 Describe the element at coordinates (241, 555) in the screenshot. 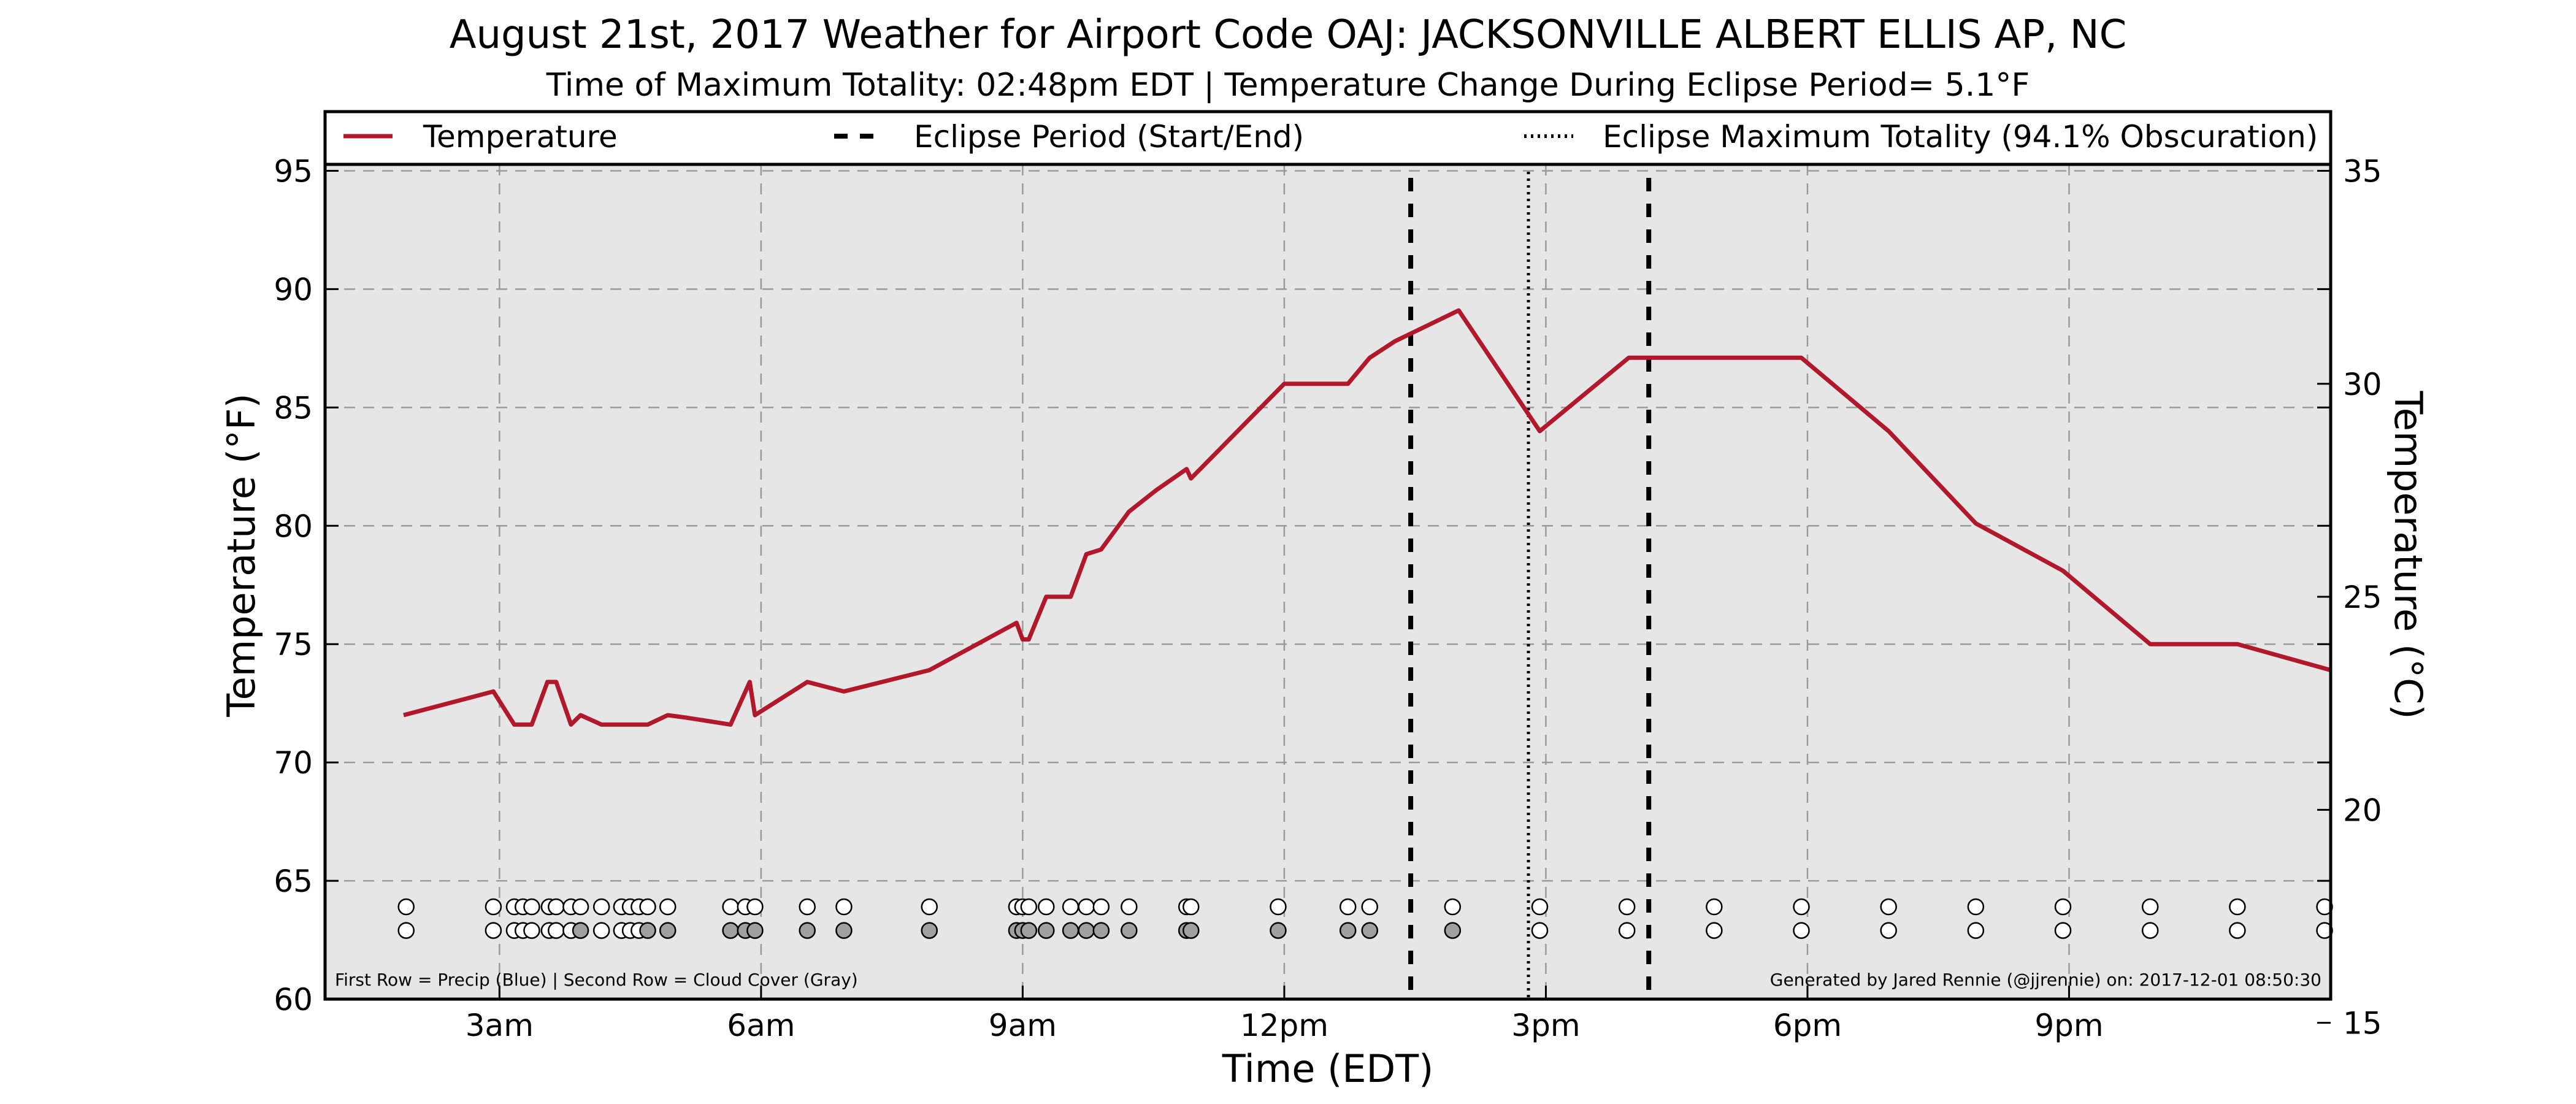

I see `y-axis-label: Temperature (°F)` at that location.